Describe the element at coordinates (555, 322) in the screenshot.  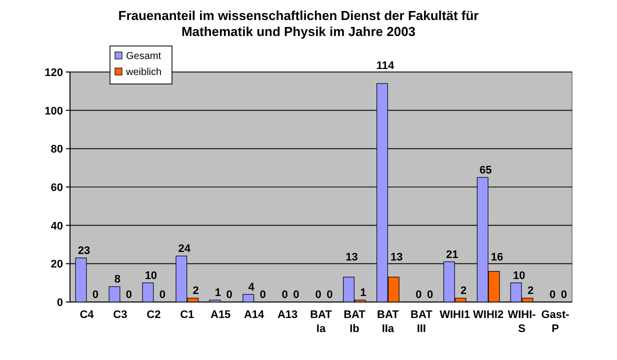
I see `x-tick-label: Gast-P` at that location.